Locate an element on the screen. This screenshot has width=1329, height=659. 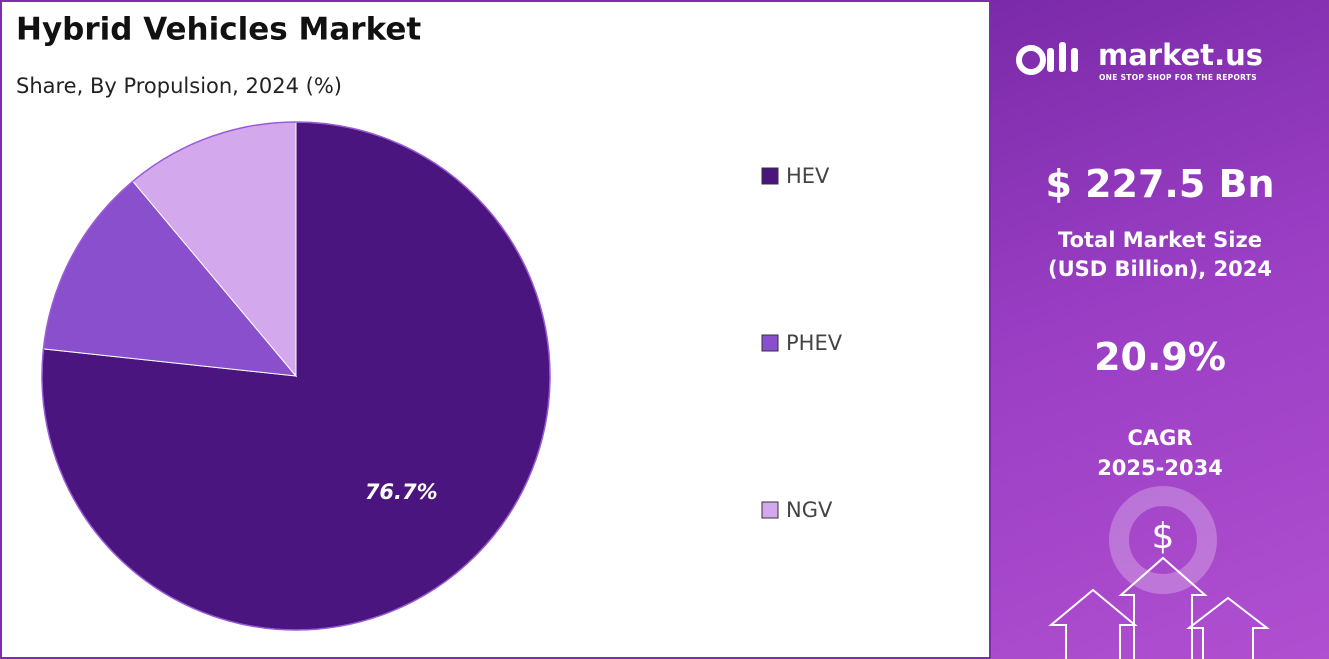
market-size-label: Total Market Size is located at coordinates (1160, 240).